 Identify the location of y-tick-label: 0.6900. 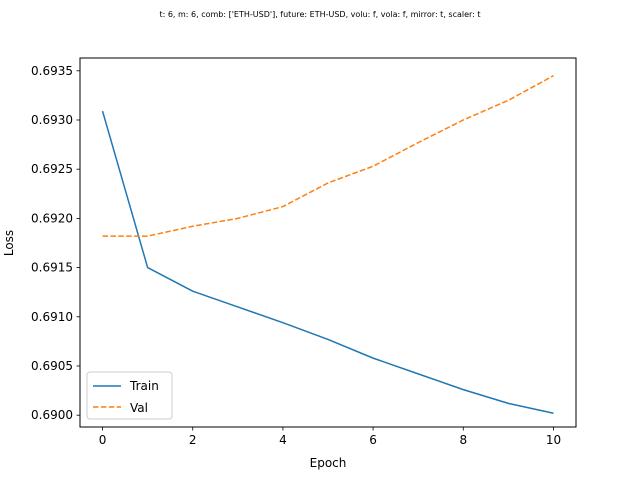
(52, 415).